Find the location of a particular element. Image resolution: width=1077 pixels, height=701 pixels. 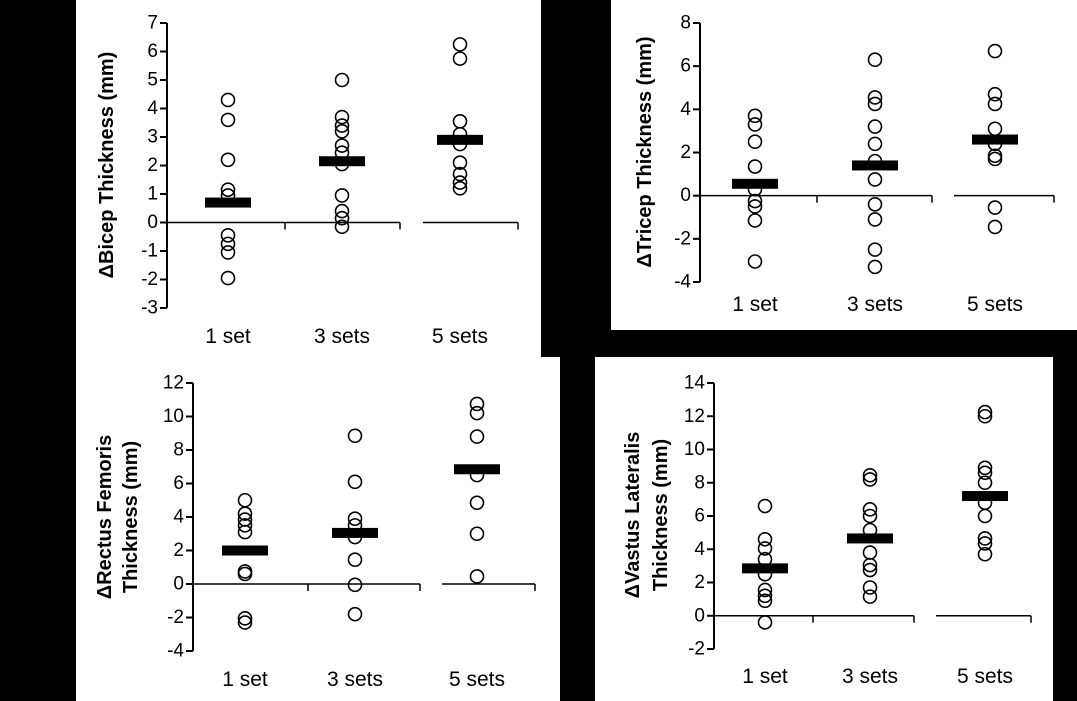

y-tick-label: 10 is located at coordinates (173, 416).